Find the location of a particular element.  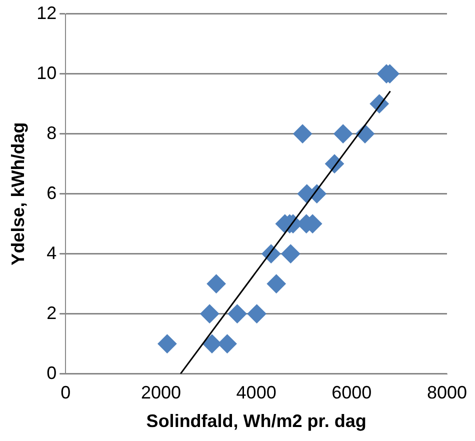

y-axis-title: Ydelse, kWh/dag is located at coordinates (18, 194).